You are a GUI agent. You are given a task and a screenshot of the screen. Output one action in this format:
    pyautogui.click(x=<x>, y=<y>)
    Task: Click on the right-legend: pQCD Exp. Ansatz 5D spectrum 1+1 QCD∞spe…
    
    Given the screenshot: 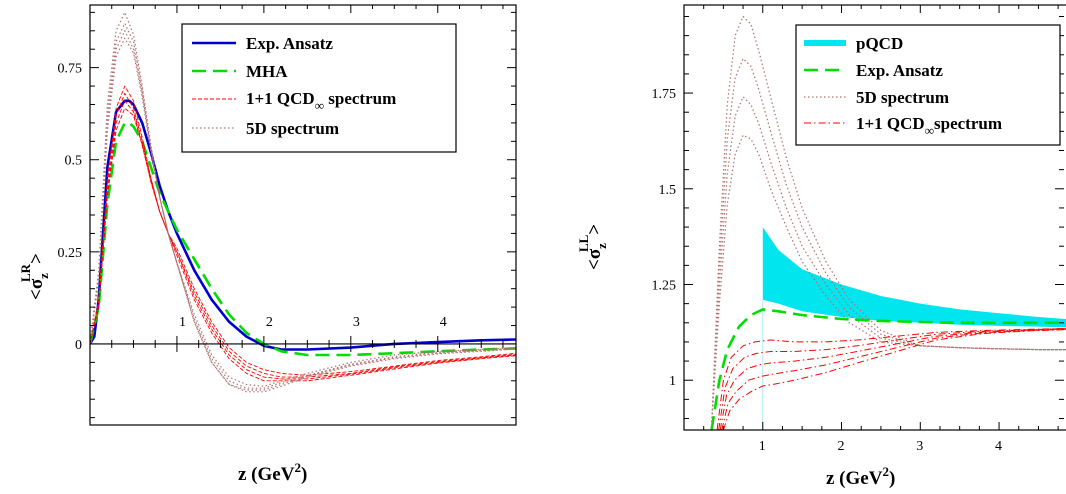 What is the action you would take?
    pyautogui.click(x=928, y=85)
    